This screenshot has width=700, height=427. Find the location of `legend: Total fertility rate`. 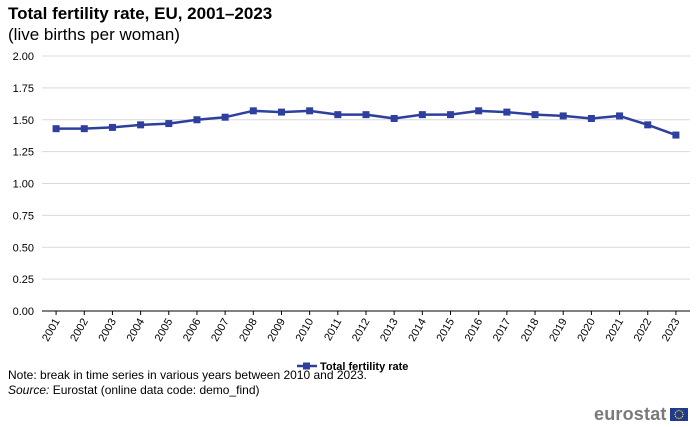

legend: Total fertility rate is located at coordinates (352, 367).